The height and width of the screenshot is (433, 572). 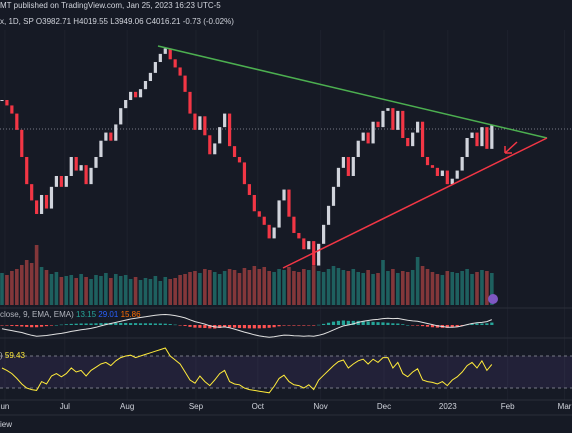 I want to click on open: O3982.71, so click(x=54, y=21).